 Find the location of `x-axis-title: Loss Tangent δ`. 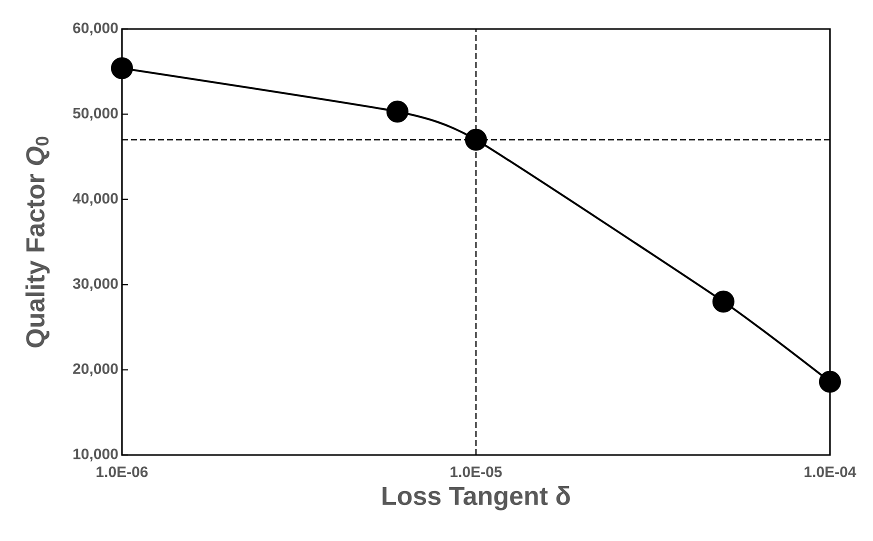

x-axis-title: Loss Tangent δ is located at coordinates (476, 498).